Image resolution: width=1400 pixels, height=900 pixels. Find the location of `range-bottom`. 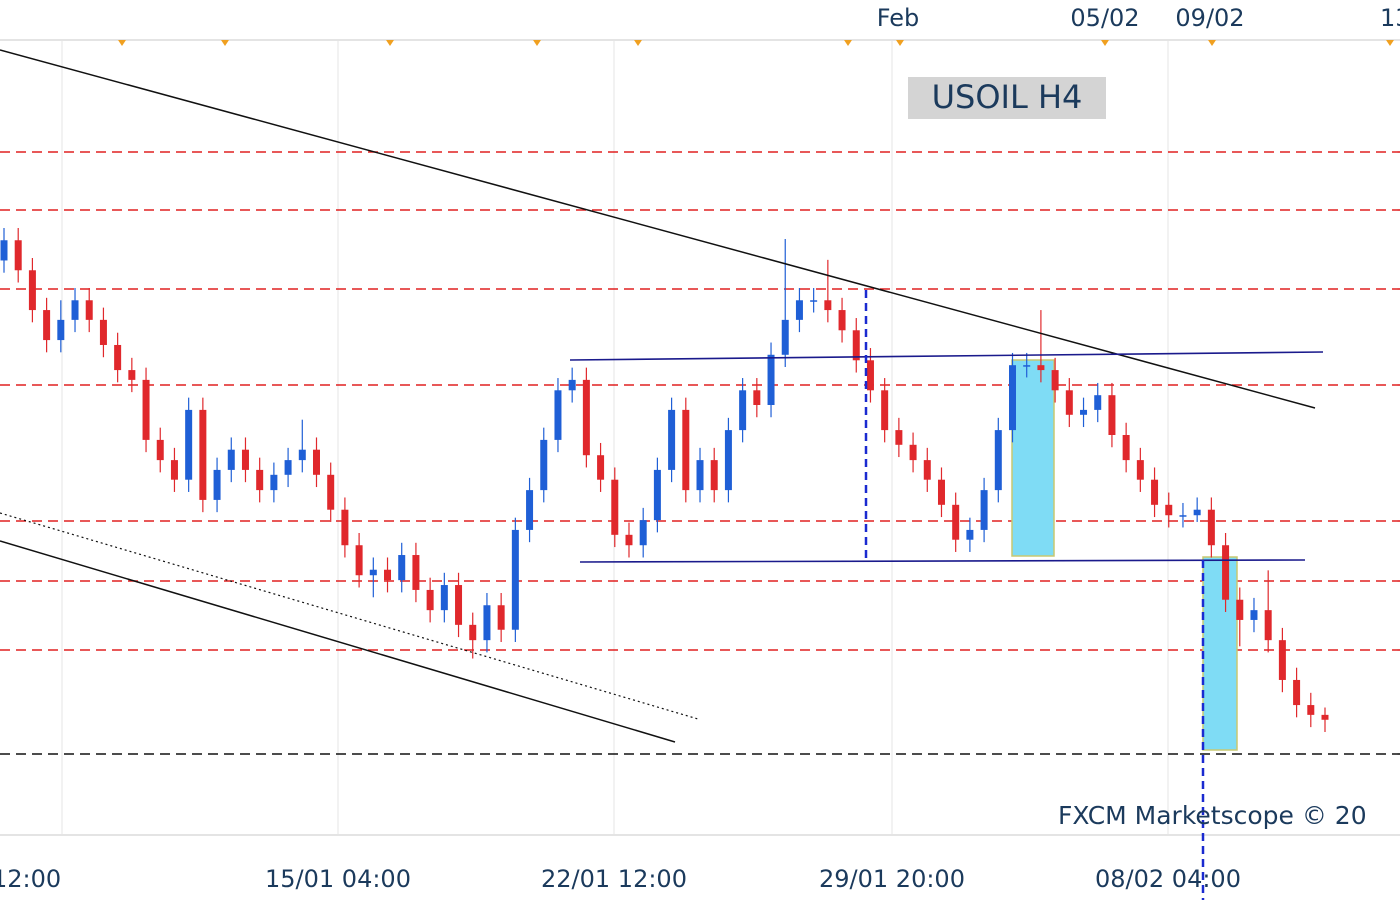

range-bottom is located at coordinates (942, 561).